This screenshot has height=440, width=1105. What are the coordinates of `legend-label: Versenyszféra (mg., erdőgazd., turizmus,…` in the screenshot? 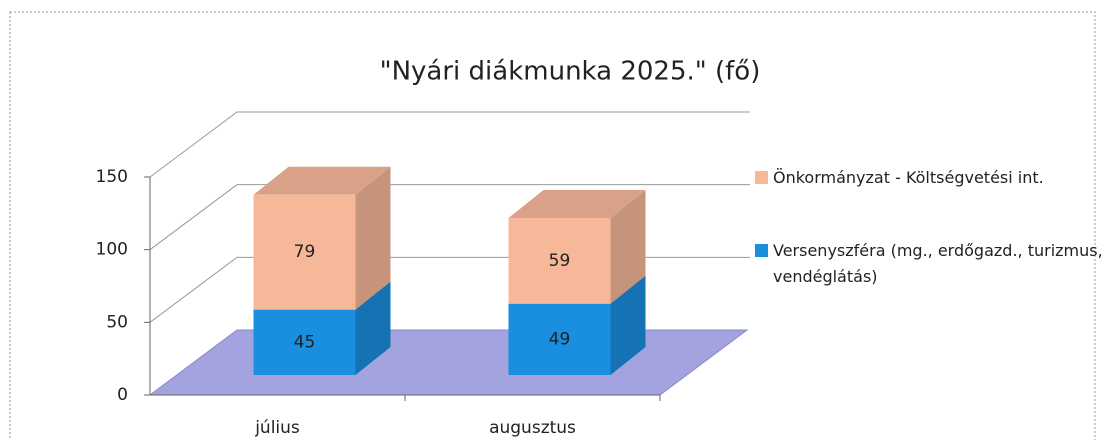 It's located at (938, 263).